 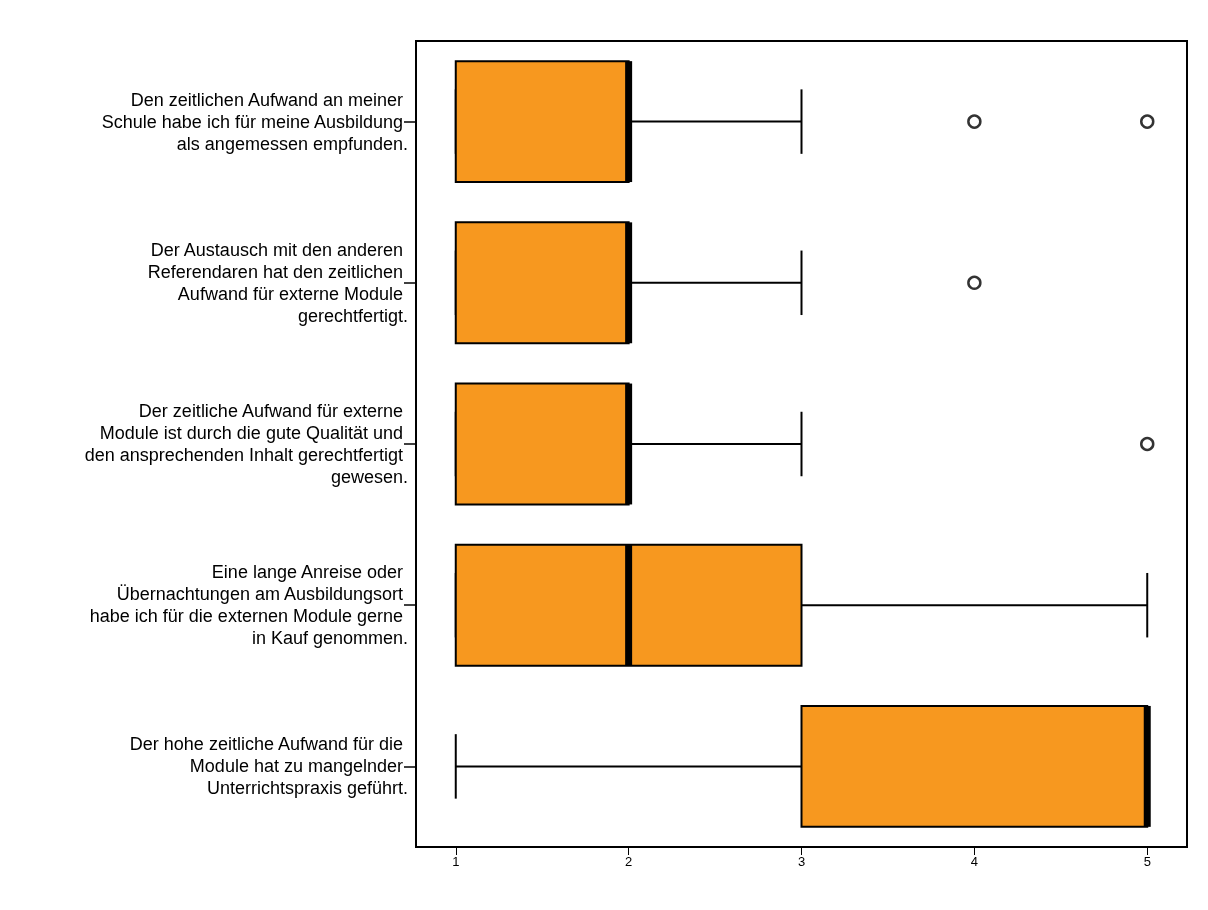 What do you see at coordinates (254, 121) in the screenshot?
I see `y-tick-label: Den zeitlichen Aufwand an meiner Schule habe ich für meine Ausbildung als angemessen empfunden.` at bounding box center [254, 121].